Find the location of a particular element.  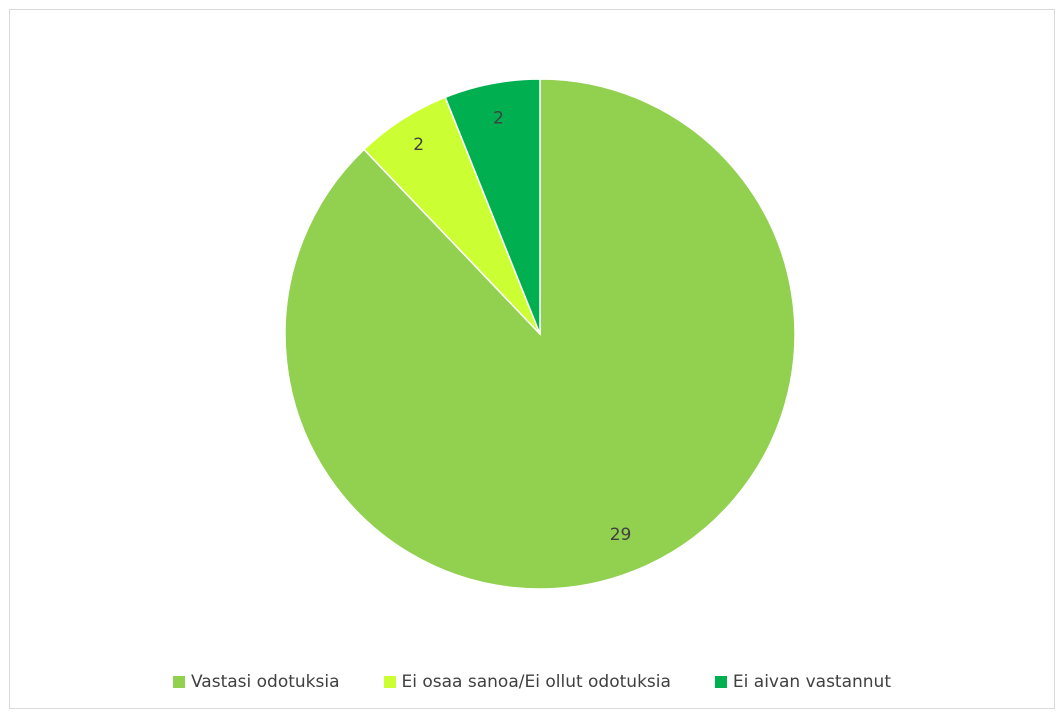

legend-item-ei-osaa-sanoa: Ei osaa sanoa/Ei ollut odotuksia is located at coordinates (527, 682).